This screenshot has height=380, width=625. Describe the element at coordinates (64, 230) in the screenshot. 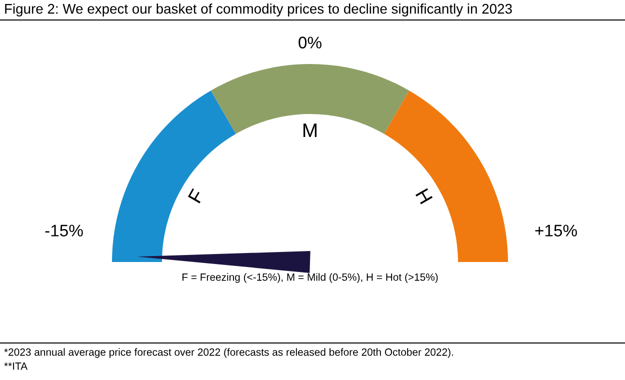

I see `text: -15%` at that location.